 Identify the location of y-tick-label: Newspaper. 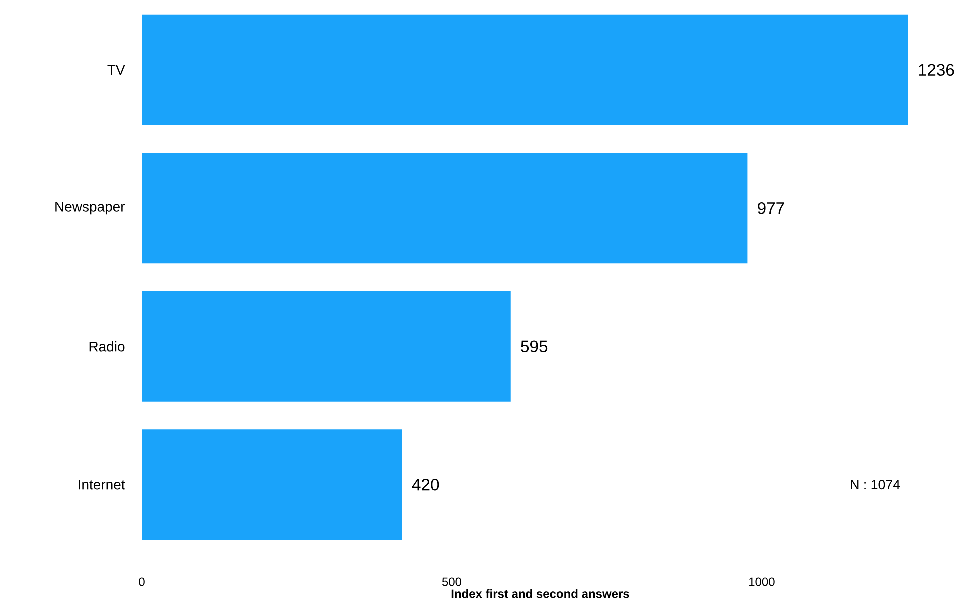
(91, 208).